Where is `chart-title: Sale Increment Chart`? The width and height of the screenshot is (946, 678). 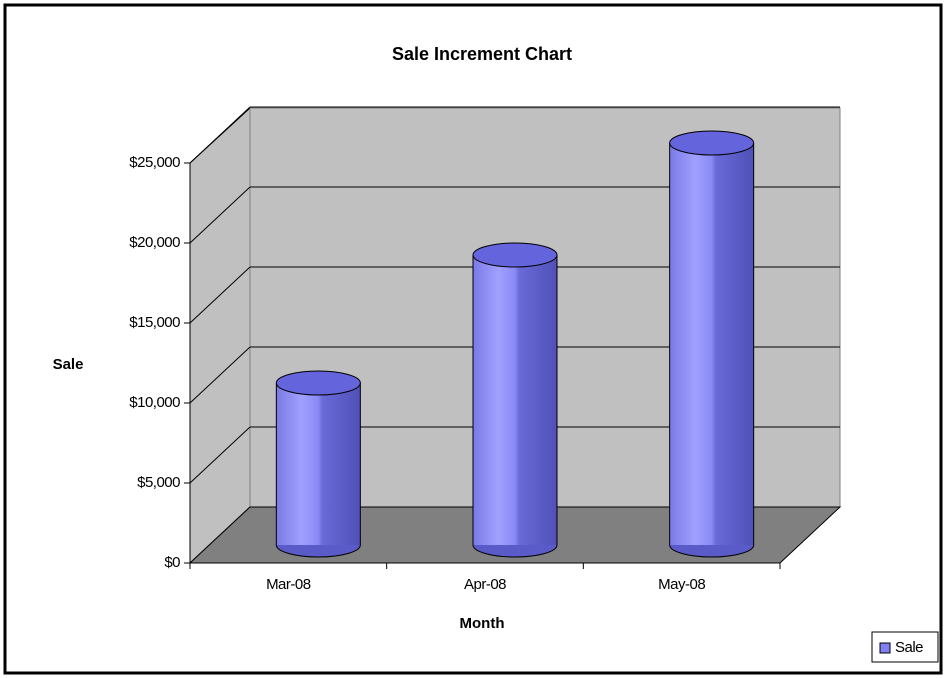 chart-title: Sale Increment Chart is located at coordinates (482, 54).